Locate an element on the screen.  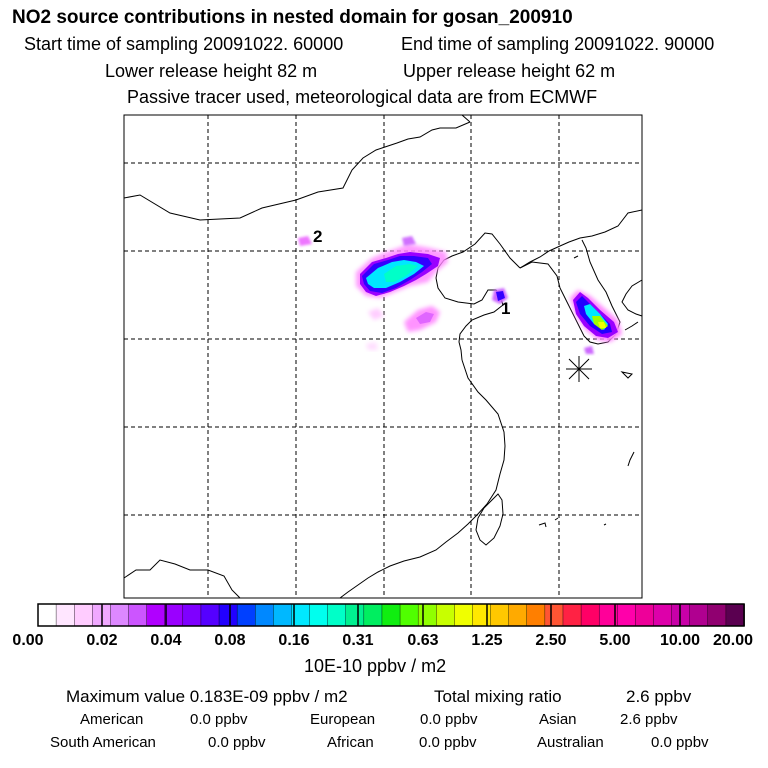
end-time-label: End time of sampling 20091022. 90000 is located at coordinates (558, 44).